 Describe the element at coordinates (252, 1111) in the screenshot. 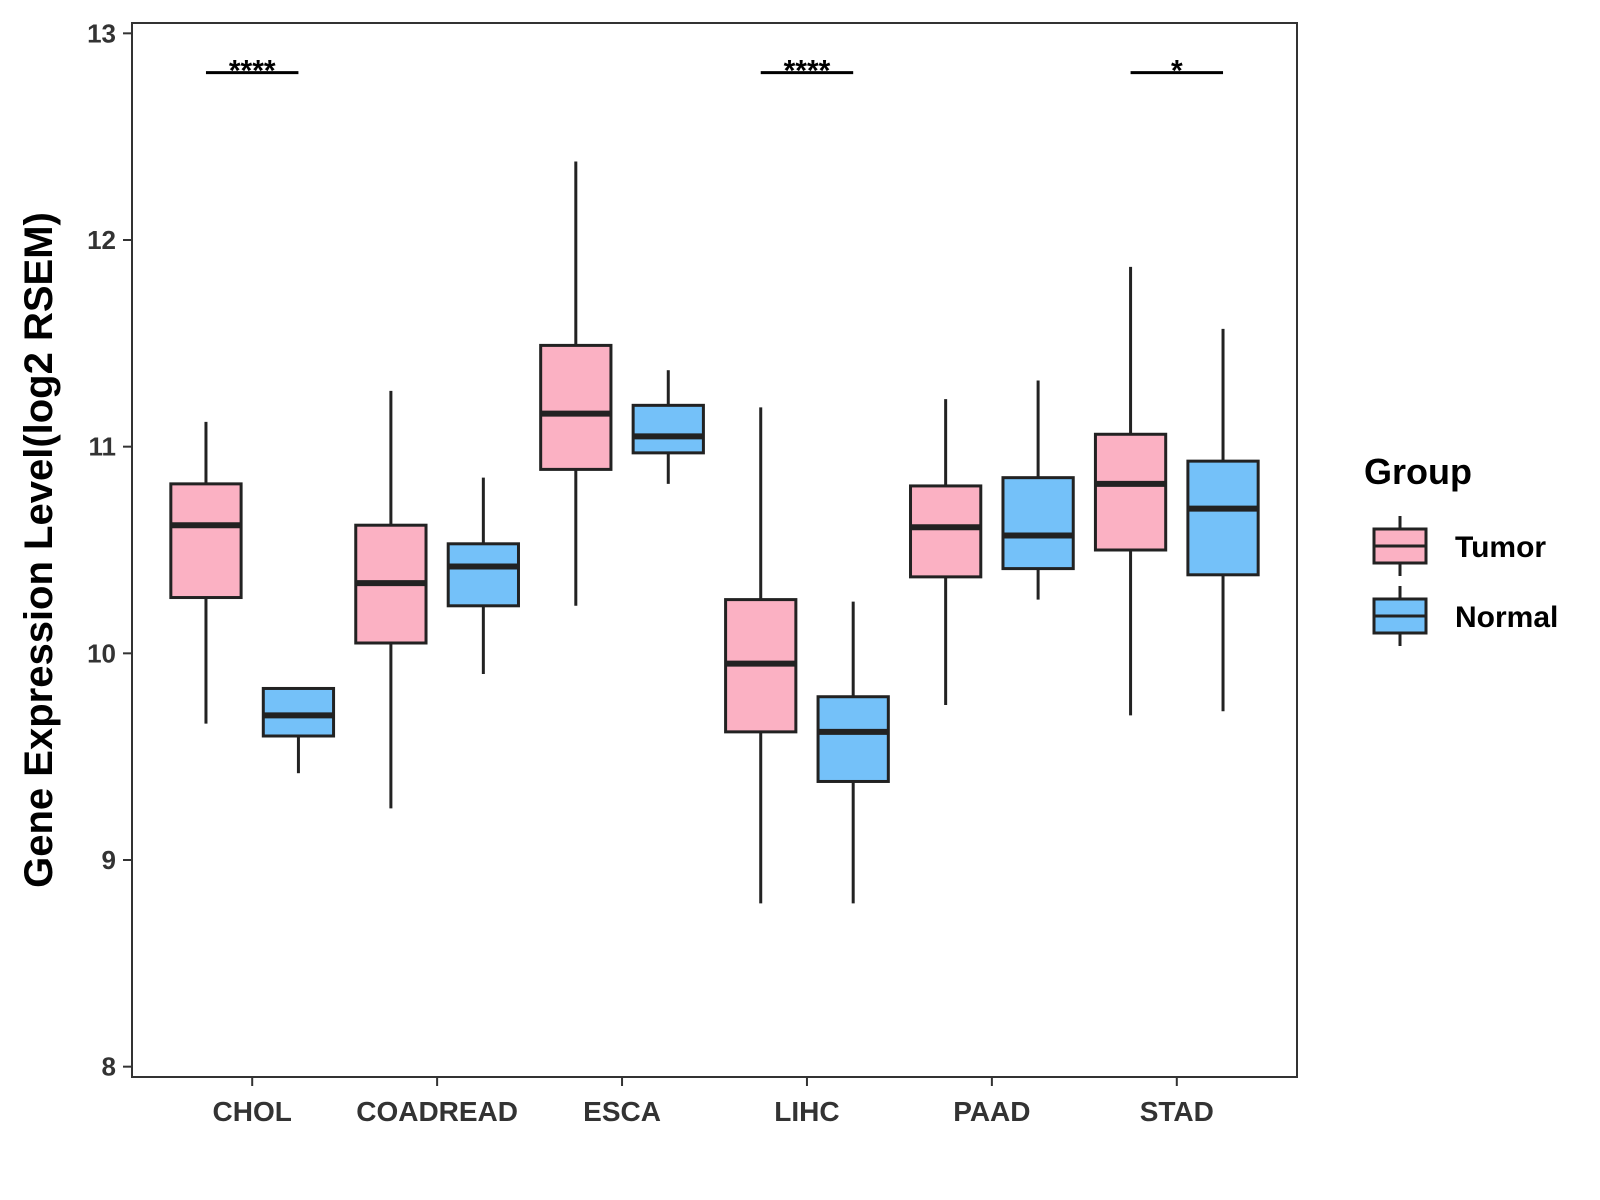

I see `x-tick-label: CHOL` at that location.